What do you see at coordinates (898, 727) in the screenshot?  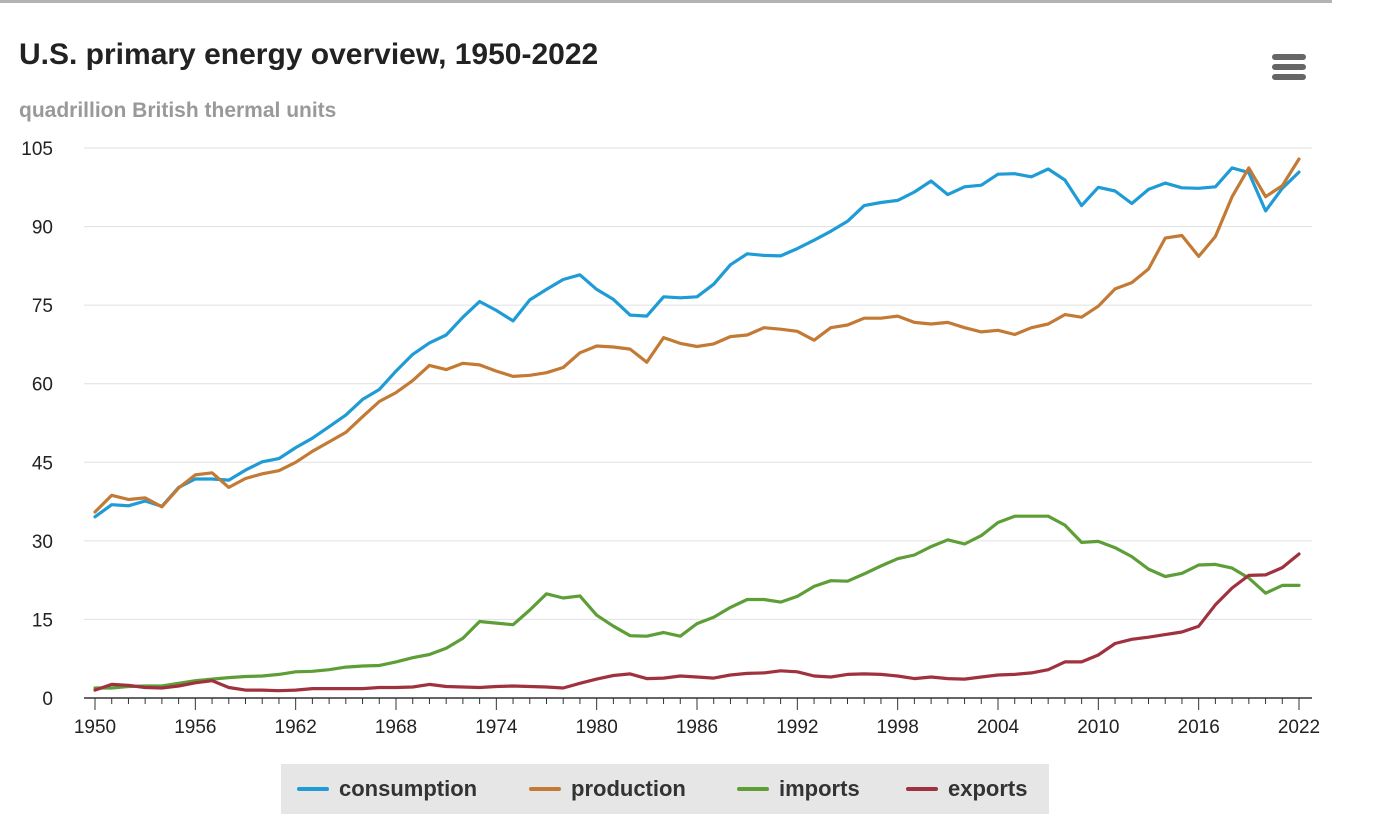 I see `x-tick-label-1998: 1998` at bounding box center [898, 727].